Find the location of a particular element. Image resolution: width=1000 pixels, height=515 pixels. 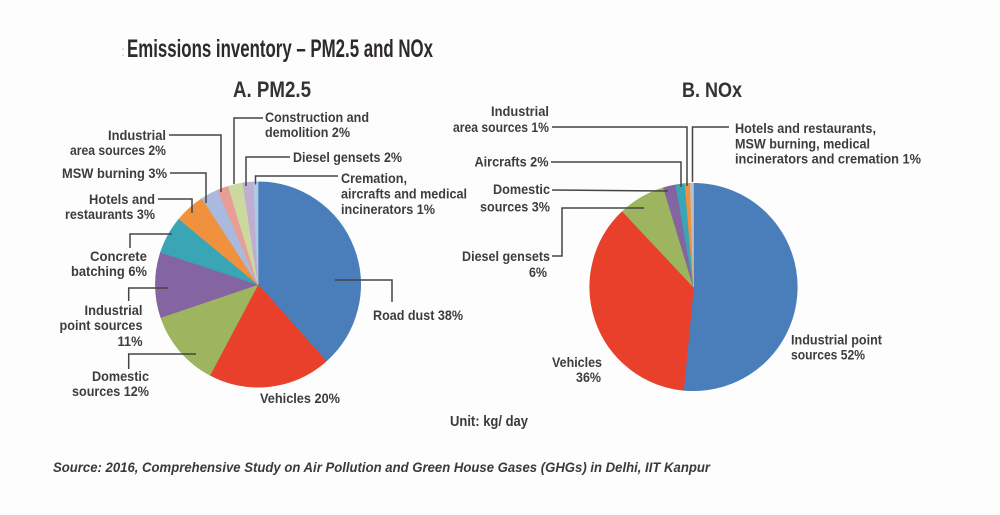

svg-text: Road dust 38% is located at coordinates (418, 315).